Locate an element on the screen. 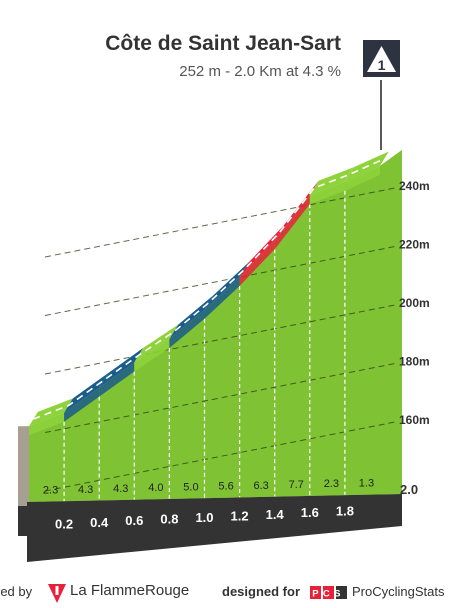 This screenshot has height=608, width=455. brand-name: La FlammeRouge is located at coordinates (130, 590).